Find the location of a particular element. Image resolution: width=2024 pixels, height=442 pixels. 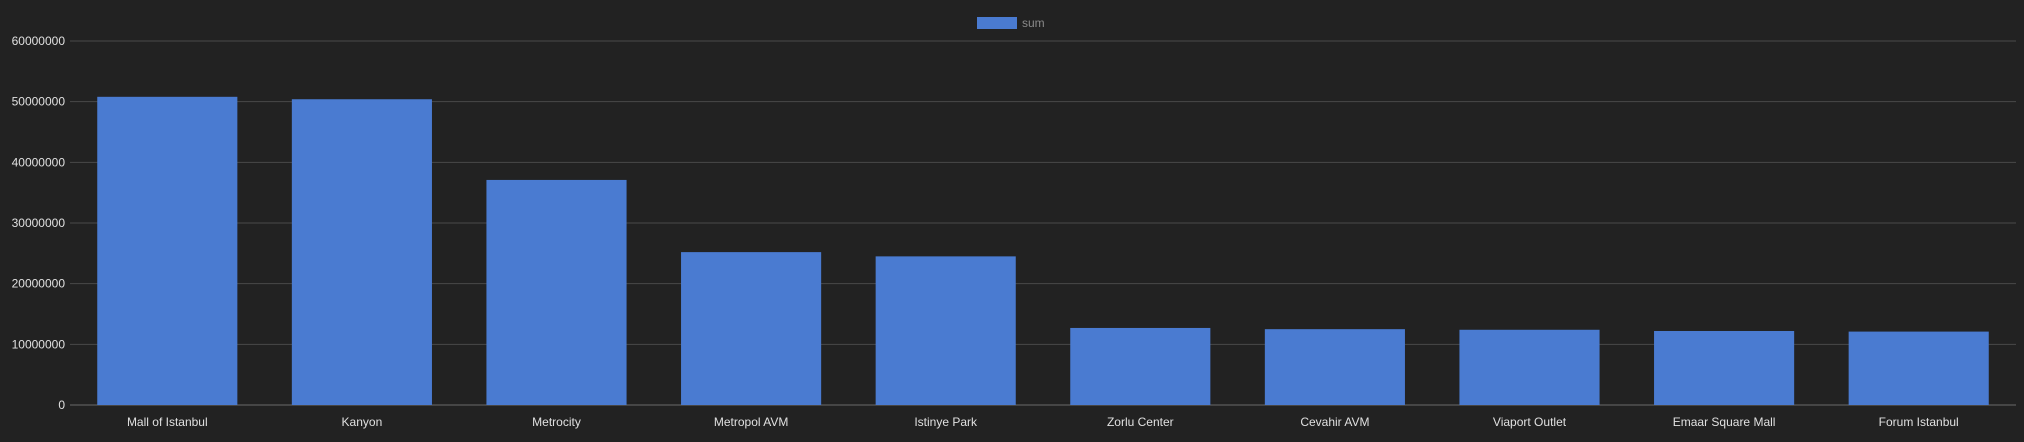

y-tick-label: 10000000 is located at coordinates (39, 344).